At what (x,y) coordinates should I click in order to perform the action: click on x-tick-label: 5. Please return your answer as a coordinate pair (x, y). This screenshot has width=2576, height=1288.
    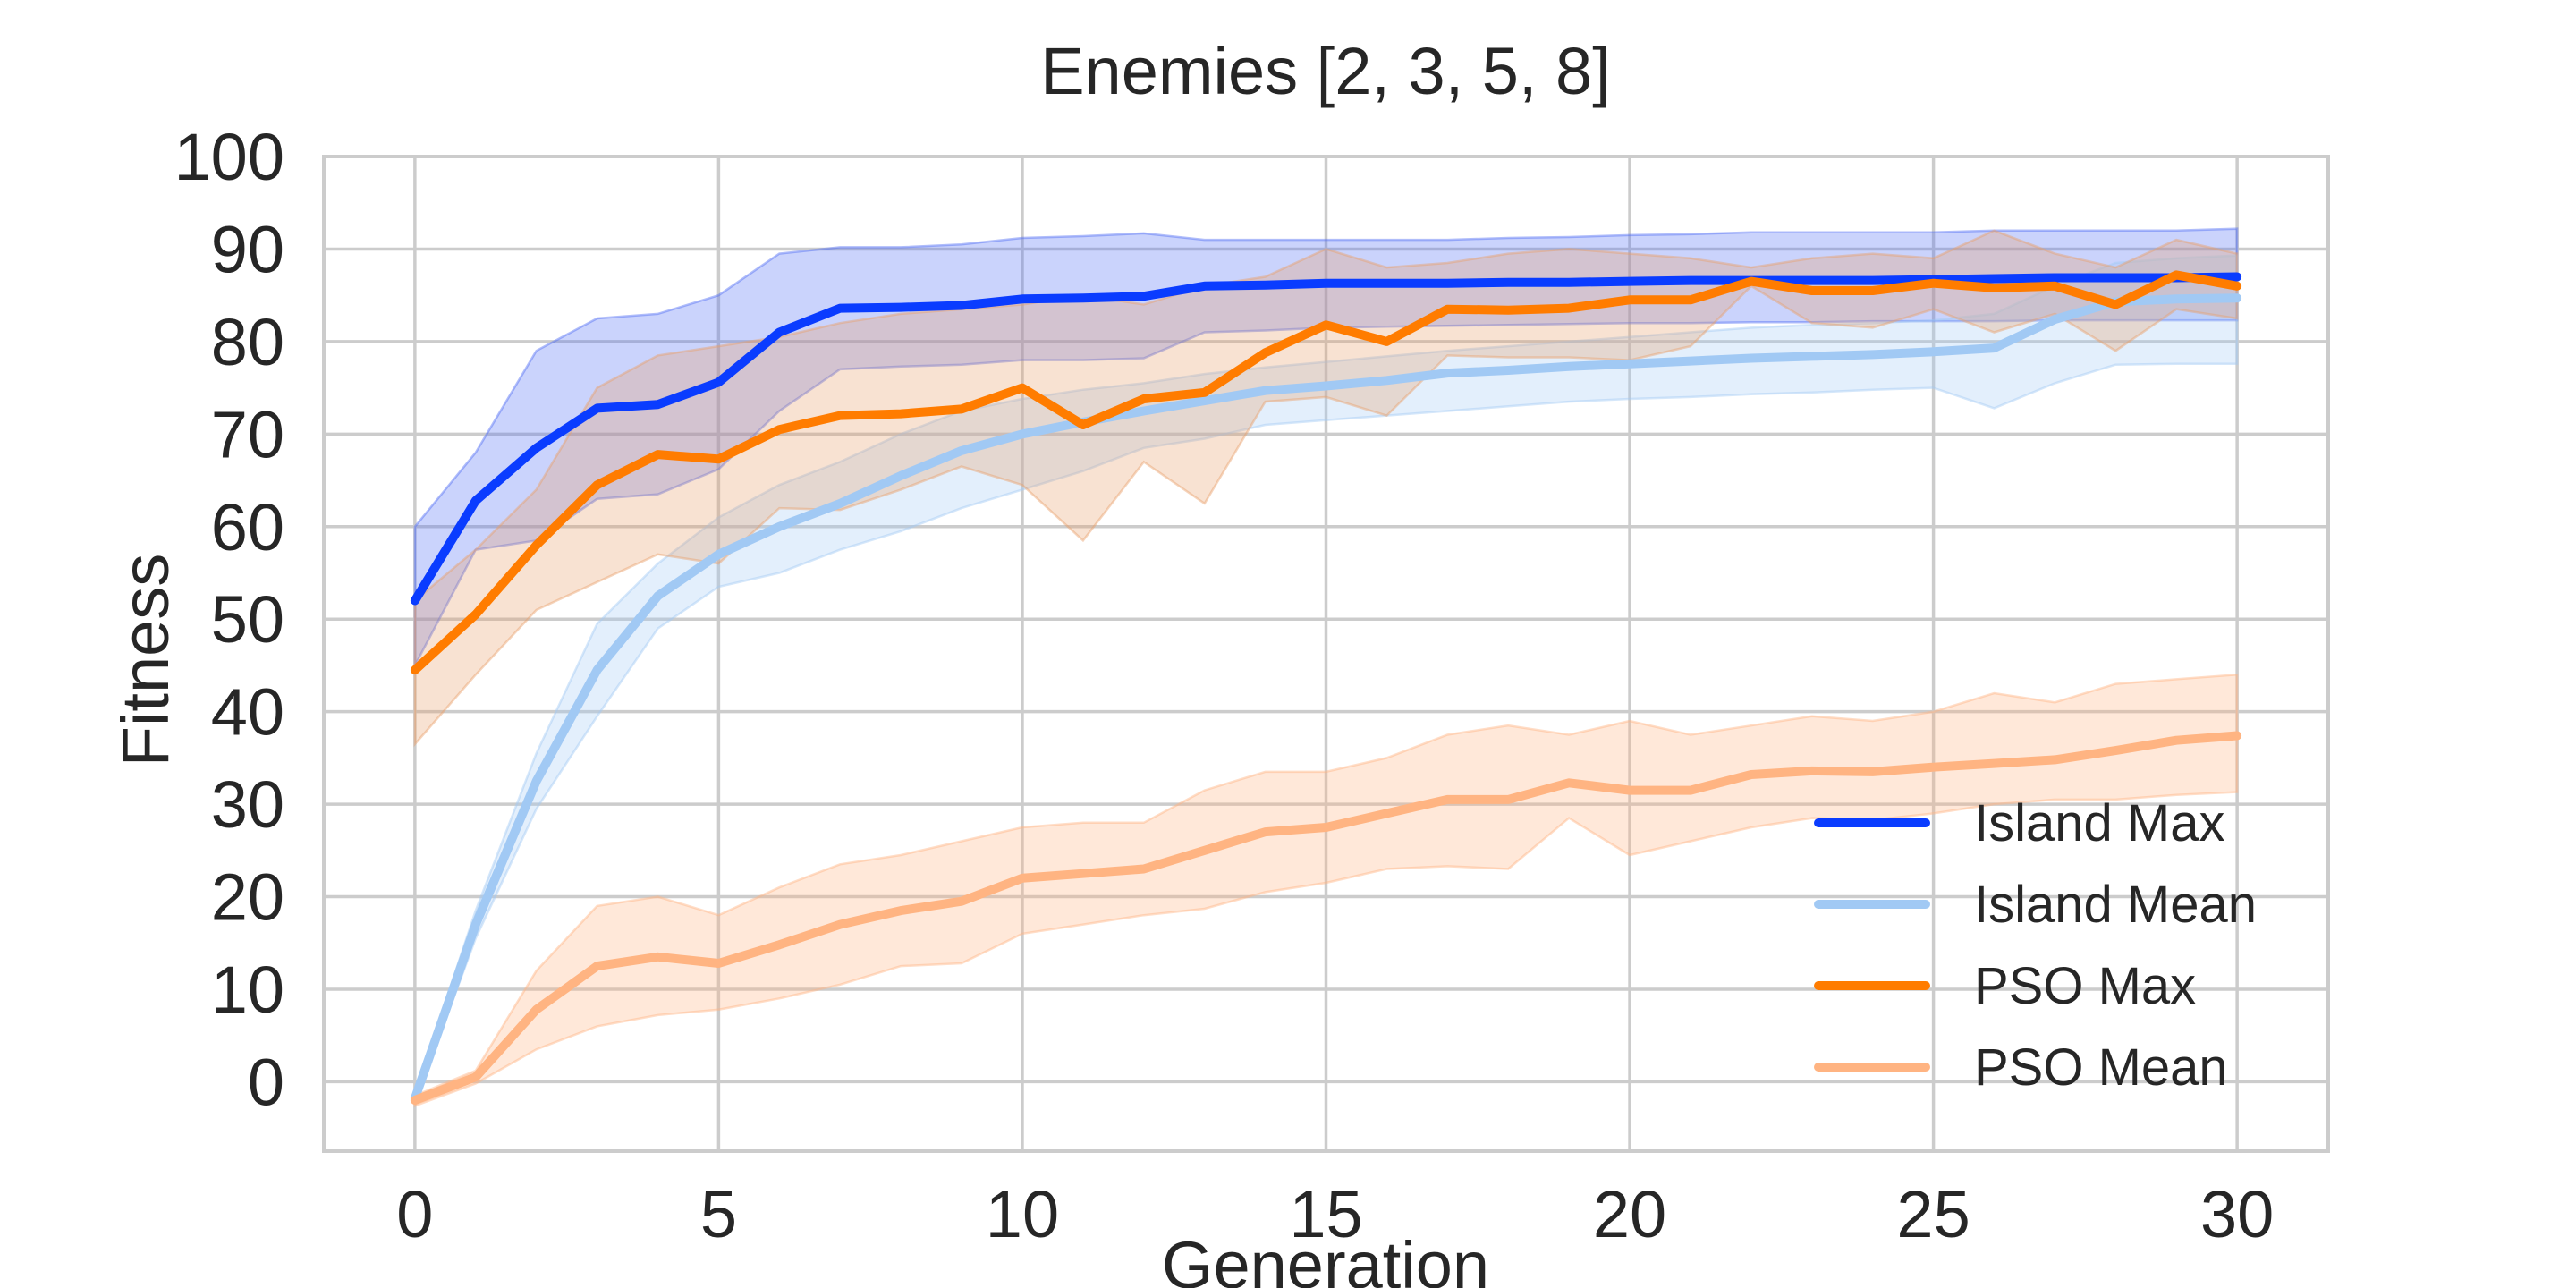
    Looking at the image, I should click on (718, 1214).